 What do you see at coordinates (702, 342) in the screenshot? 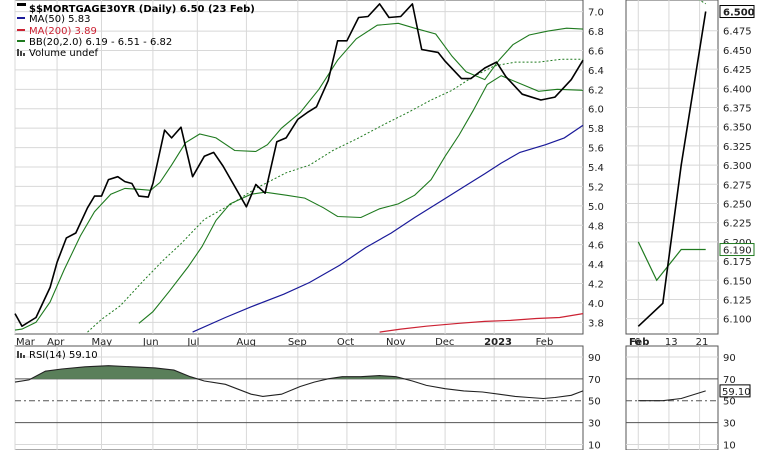
I see `zoom-x-tick-label: 21` at bounding box center [702, 342].